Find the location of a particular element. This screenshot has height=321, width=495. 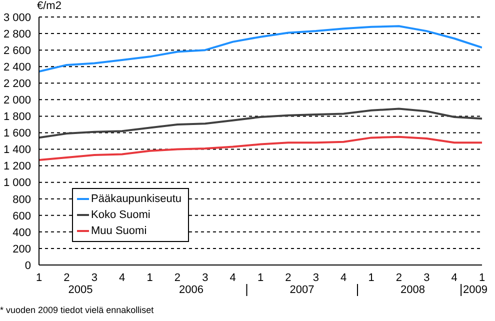

y-tick-label: 1 000 is located at coordinates (17, 183).